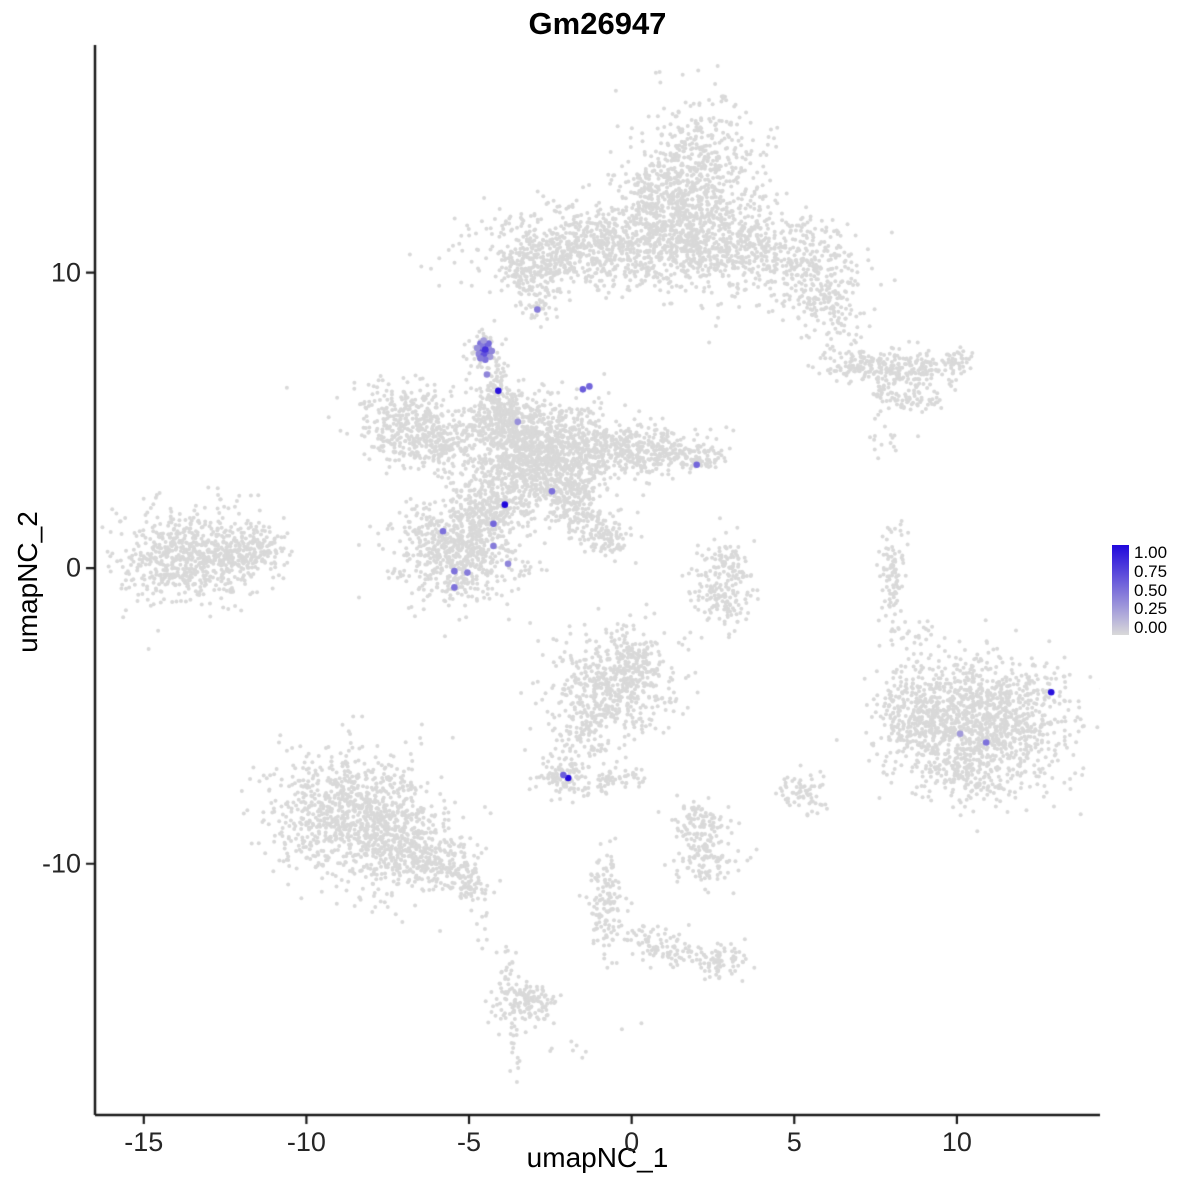 The height and width of the screenshot is (1200, 1200). I want to click on legend-label: 0.75, so click(1151, 571).